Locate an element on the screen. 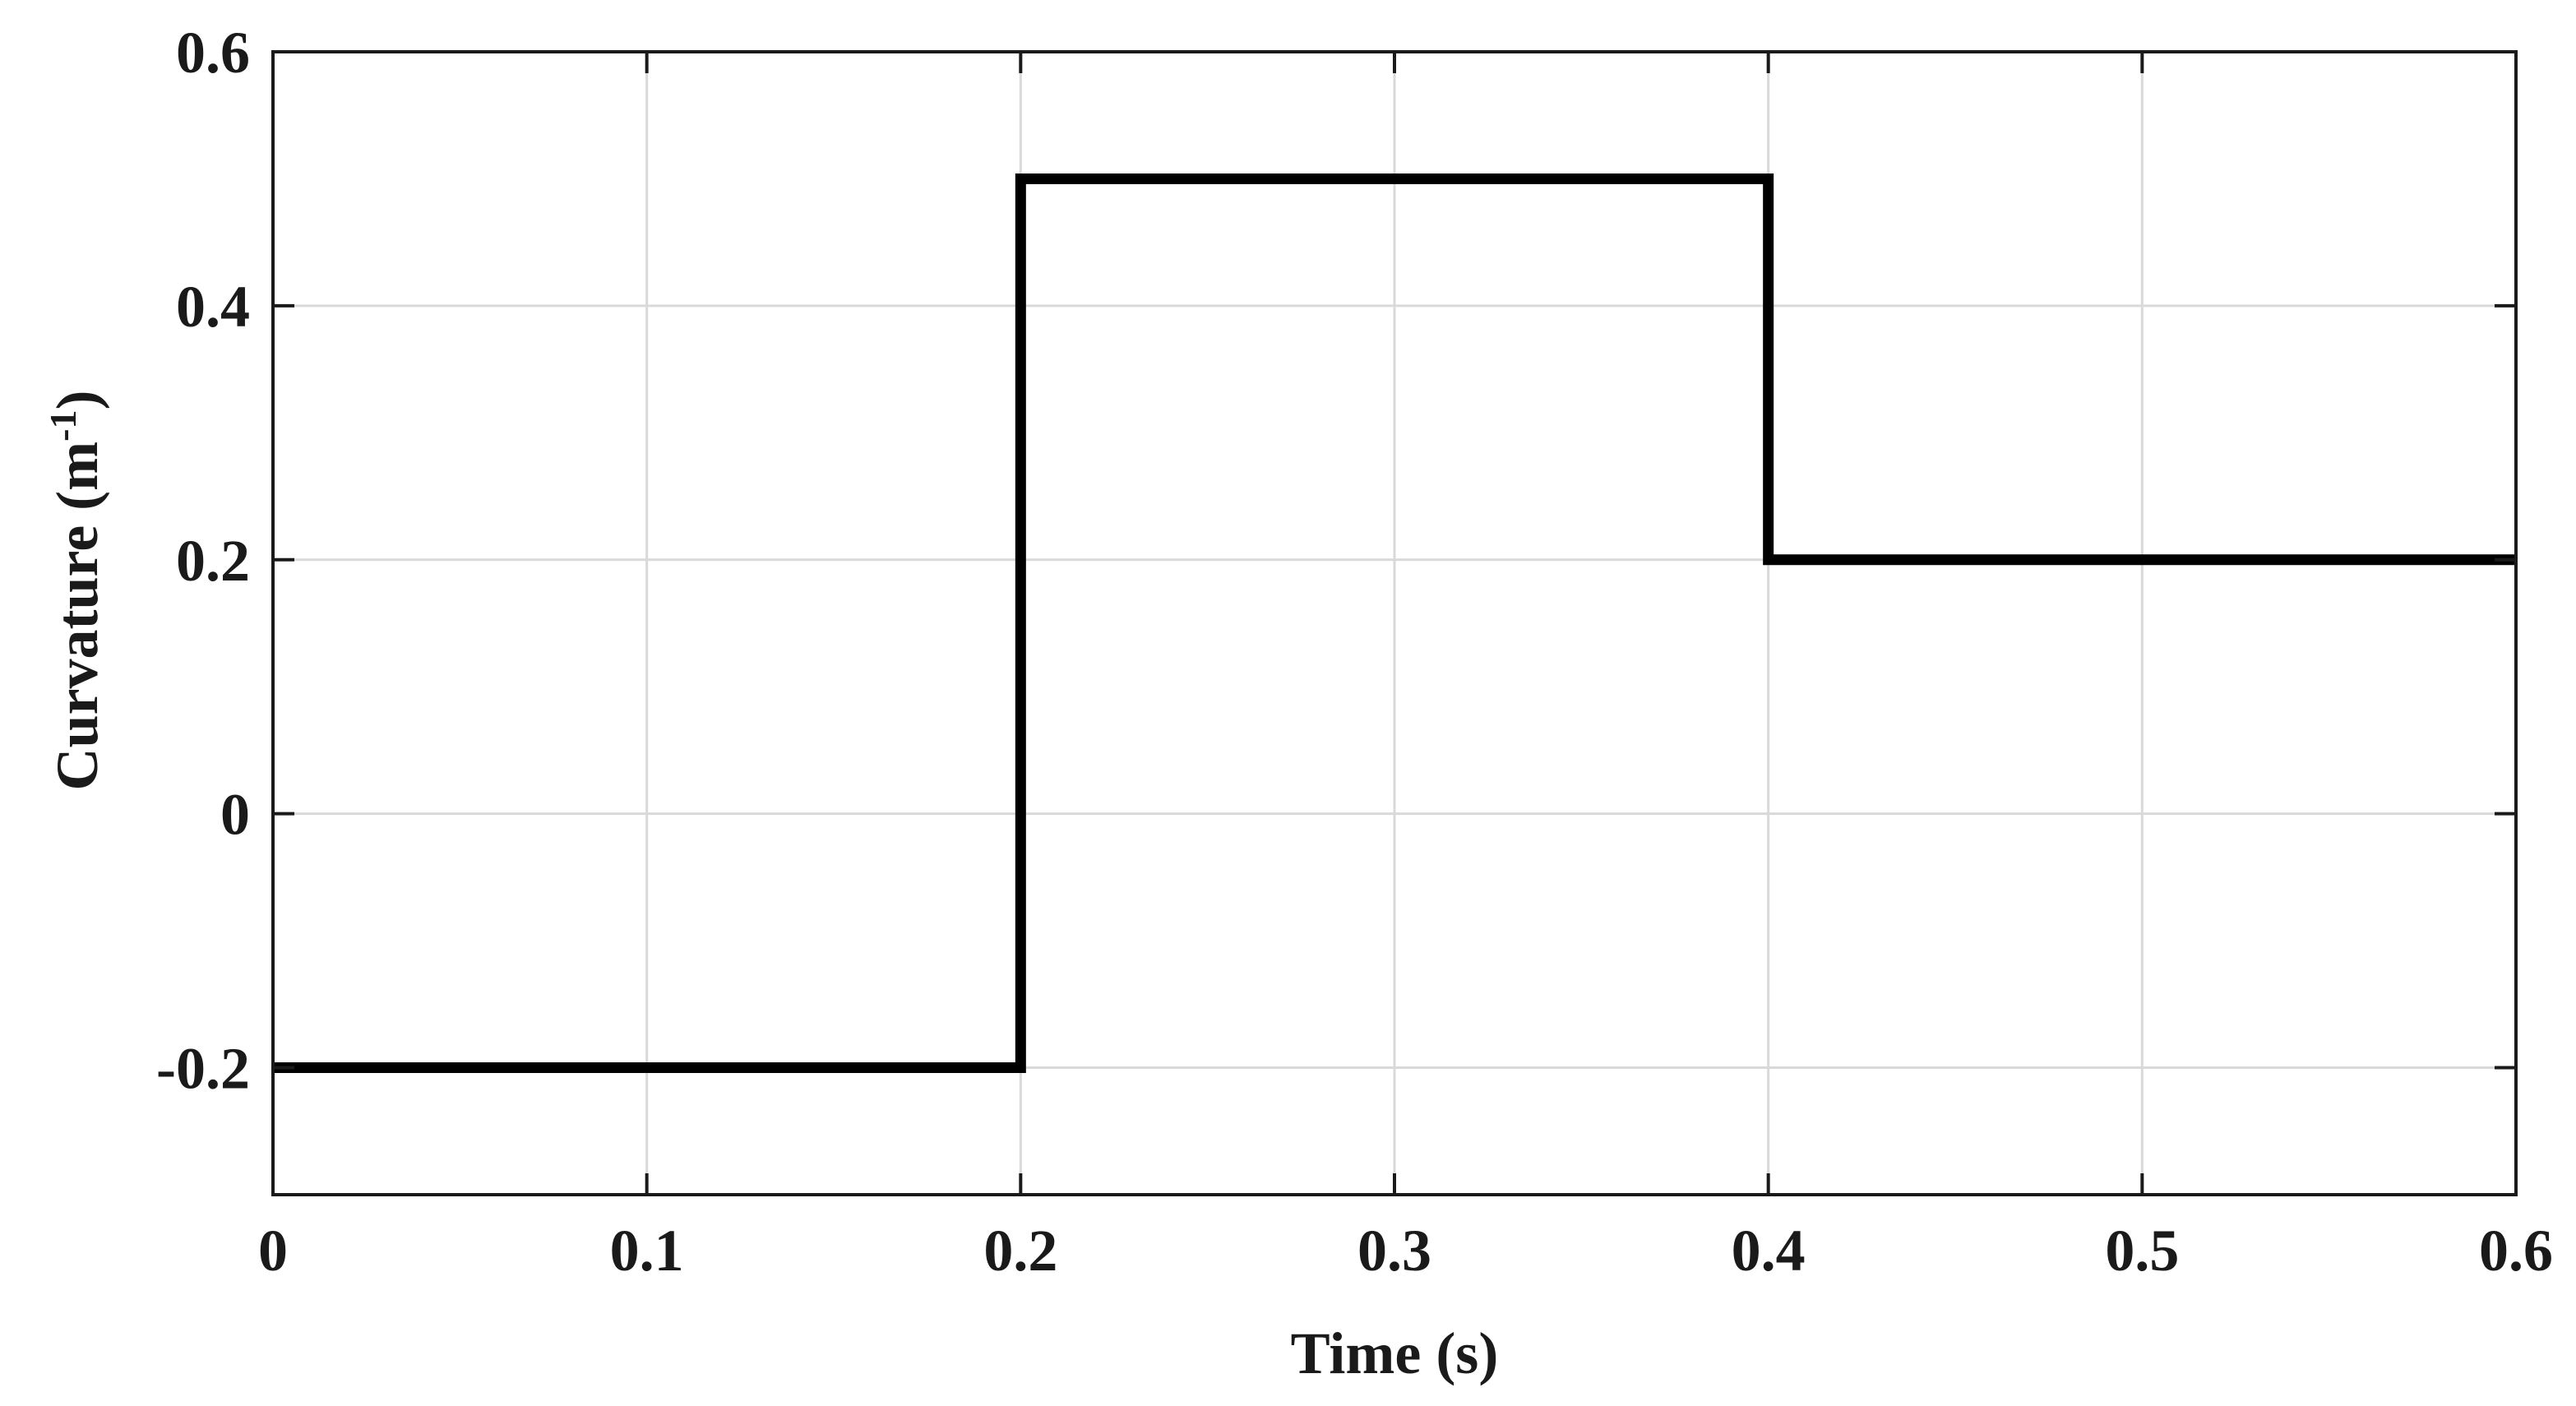 Image resolution: width=2576 pixels, height=1406 pixels. y-tick-label: -0.2 is located at coordinates (203, 1069).